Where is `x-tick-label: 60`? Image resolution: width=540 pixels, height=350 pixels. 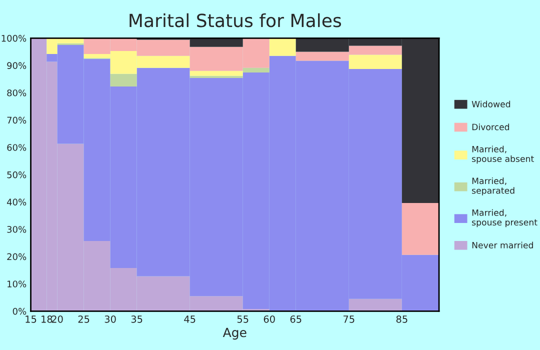
x-tick-label: 60 is located at coordinates (269, 319).